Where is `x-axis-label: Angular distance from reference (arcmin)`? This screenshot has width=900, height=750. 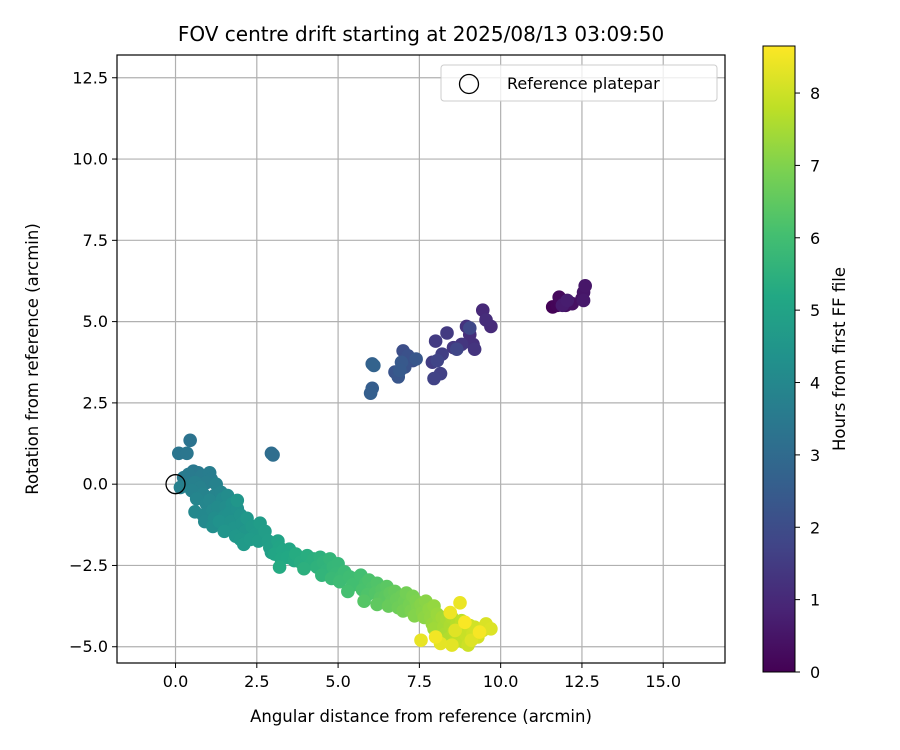
x-axis-label: Angular distance from reference (arcmin) is located at coordinates (421, 716).